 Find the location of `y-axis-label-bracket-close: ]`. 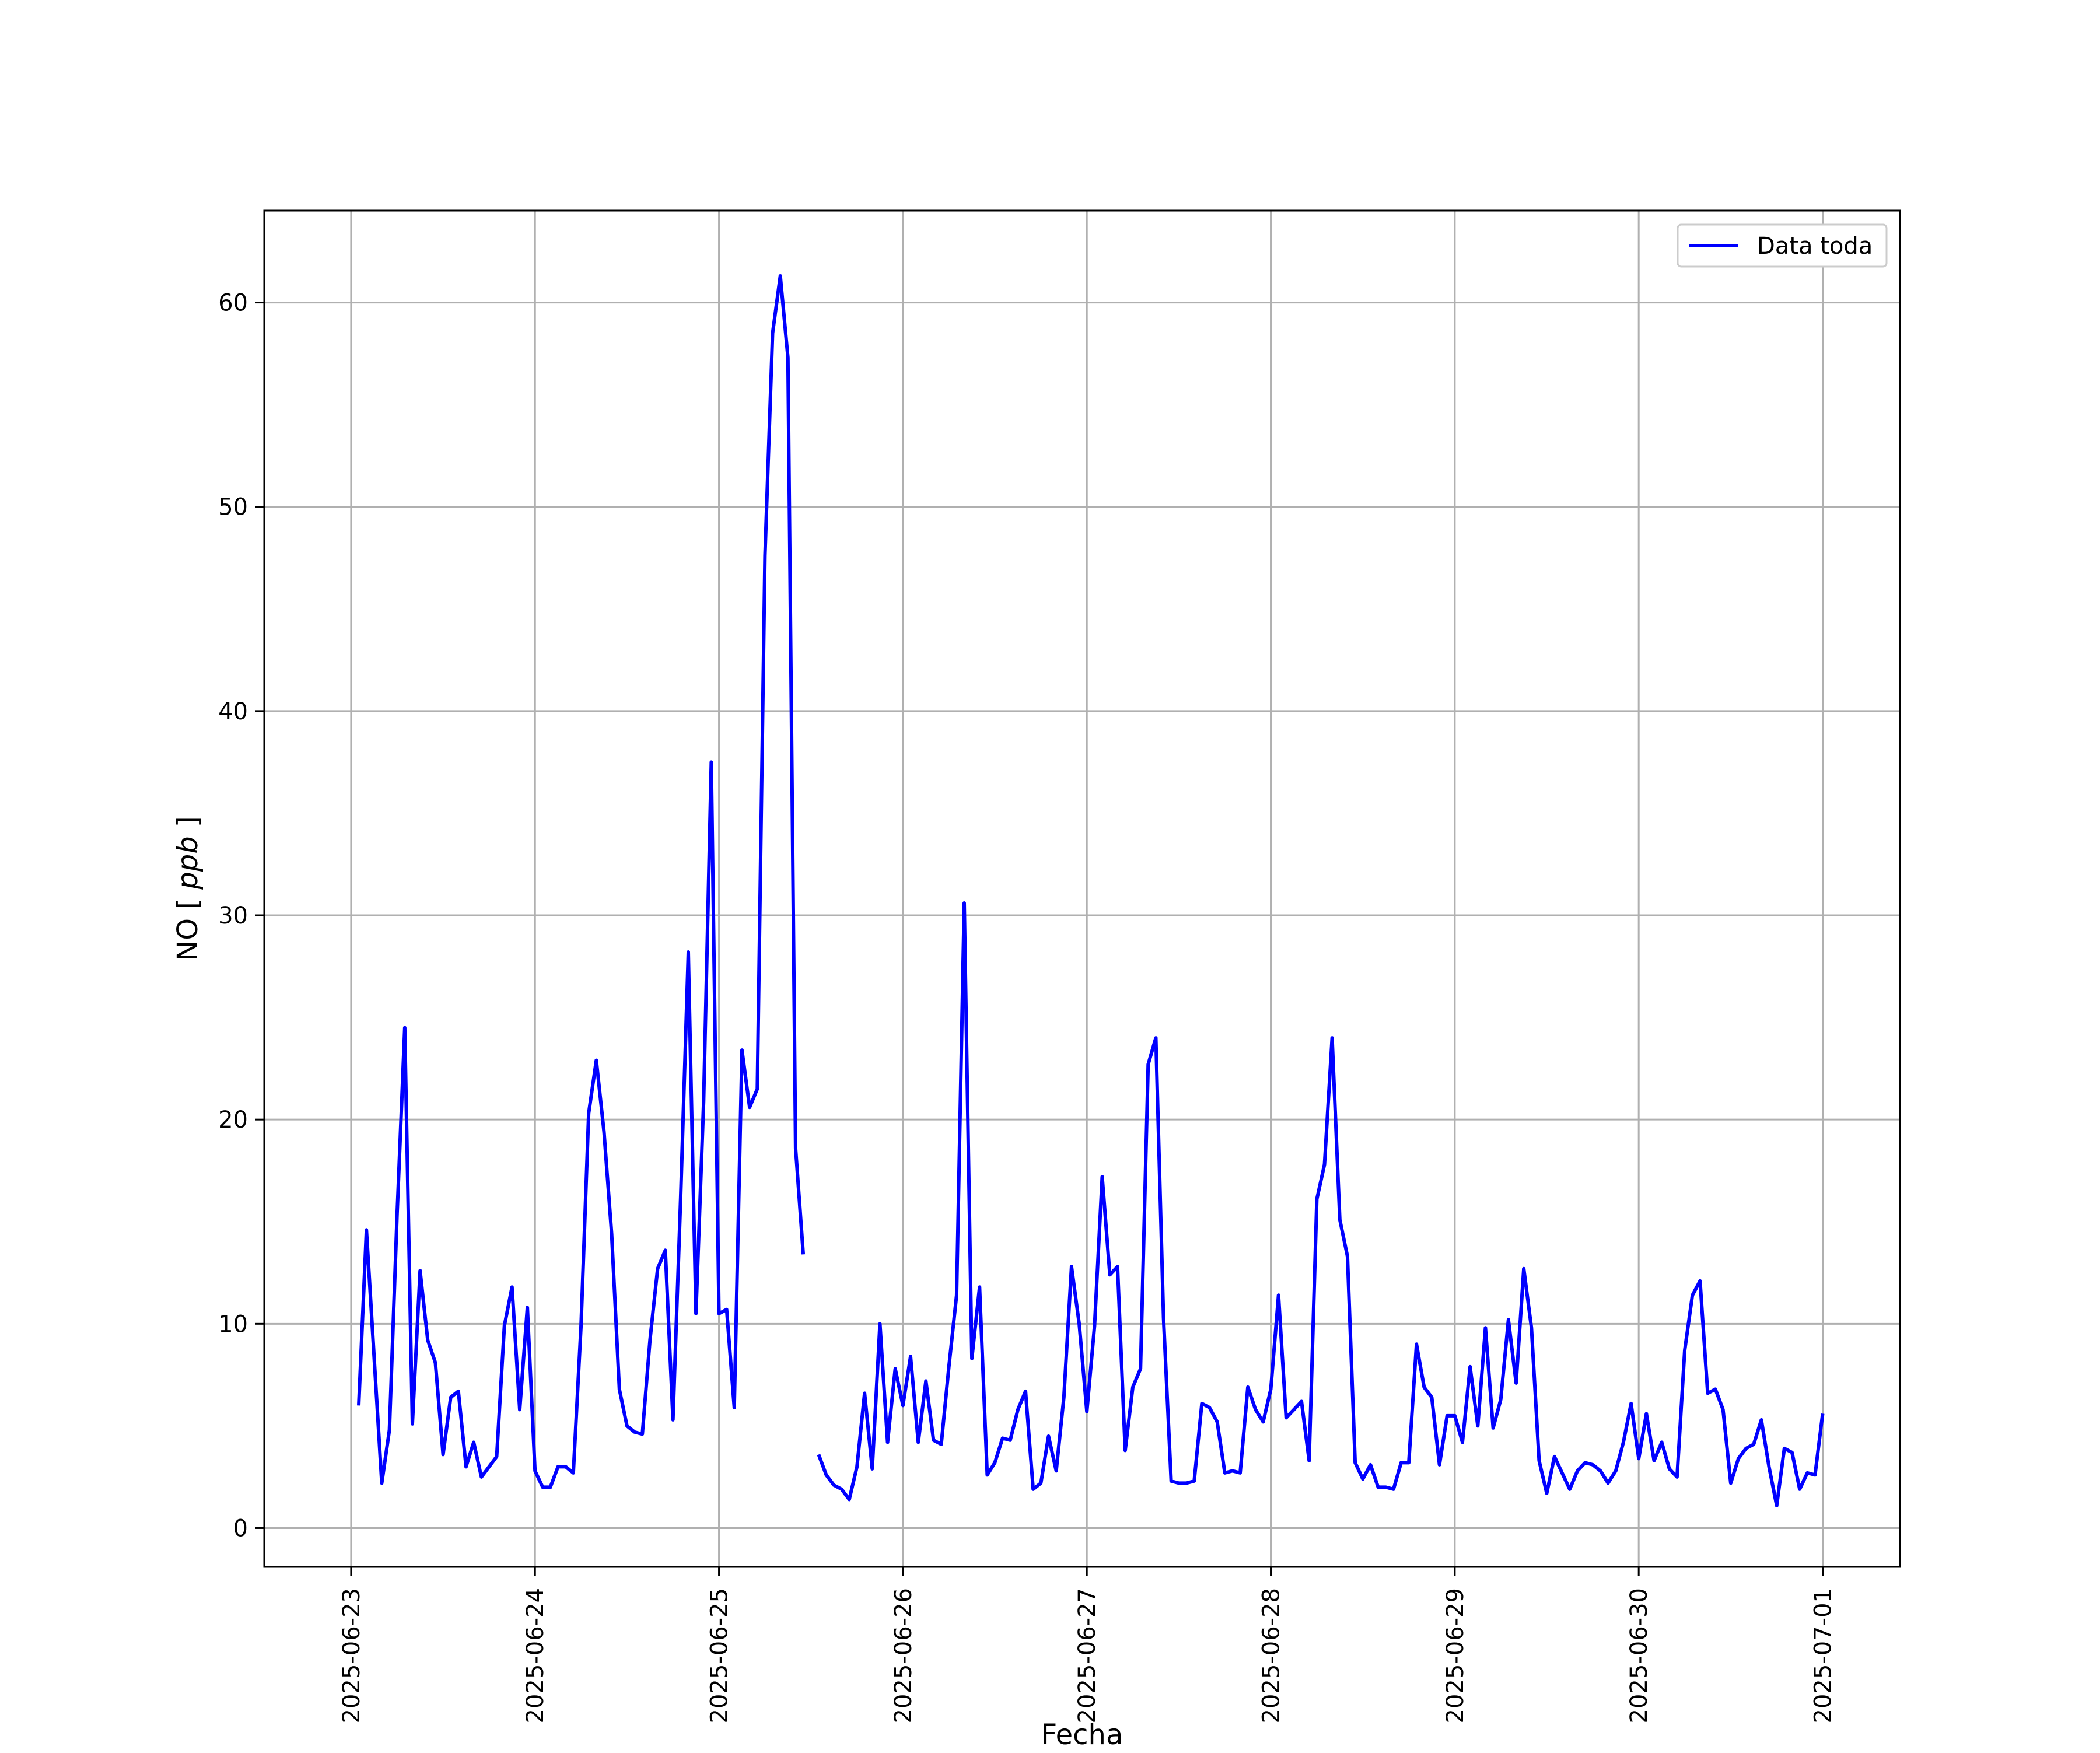

y-axis-label-bracket-close: ] is located at coordinates (188, 821).